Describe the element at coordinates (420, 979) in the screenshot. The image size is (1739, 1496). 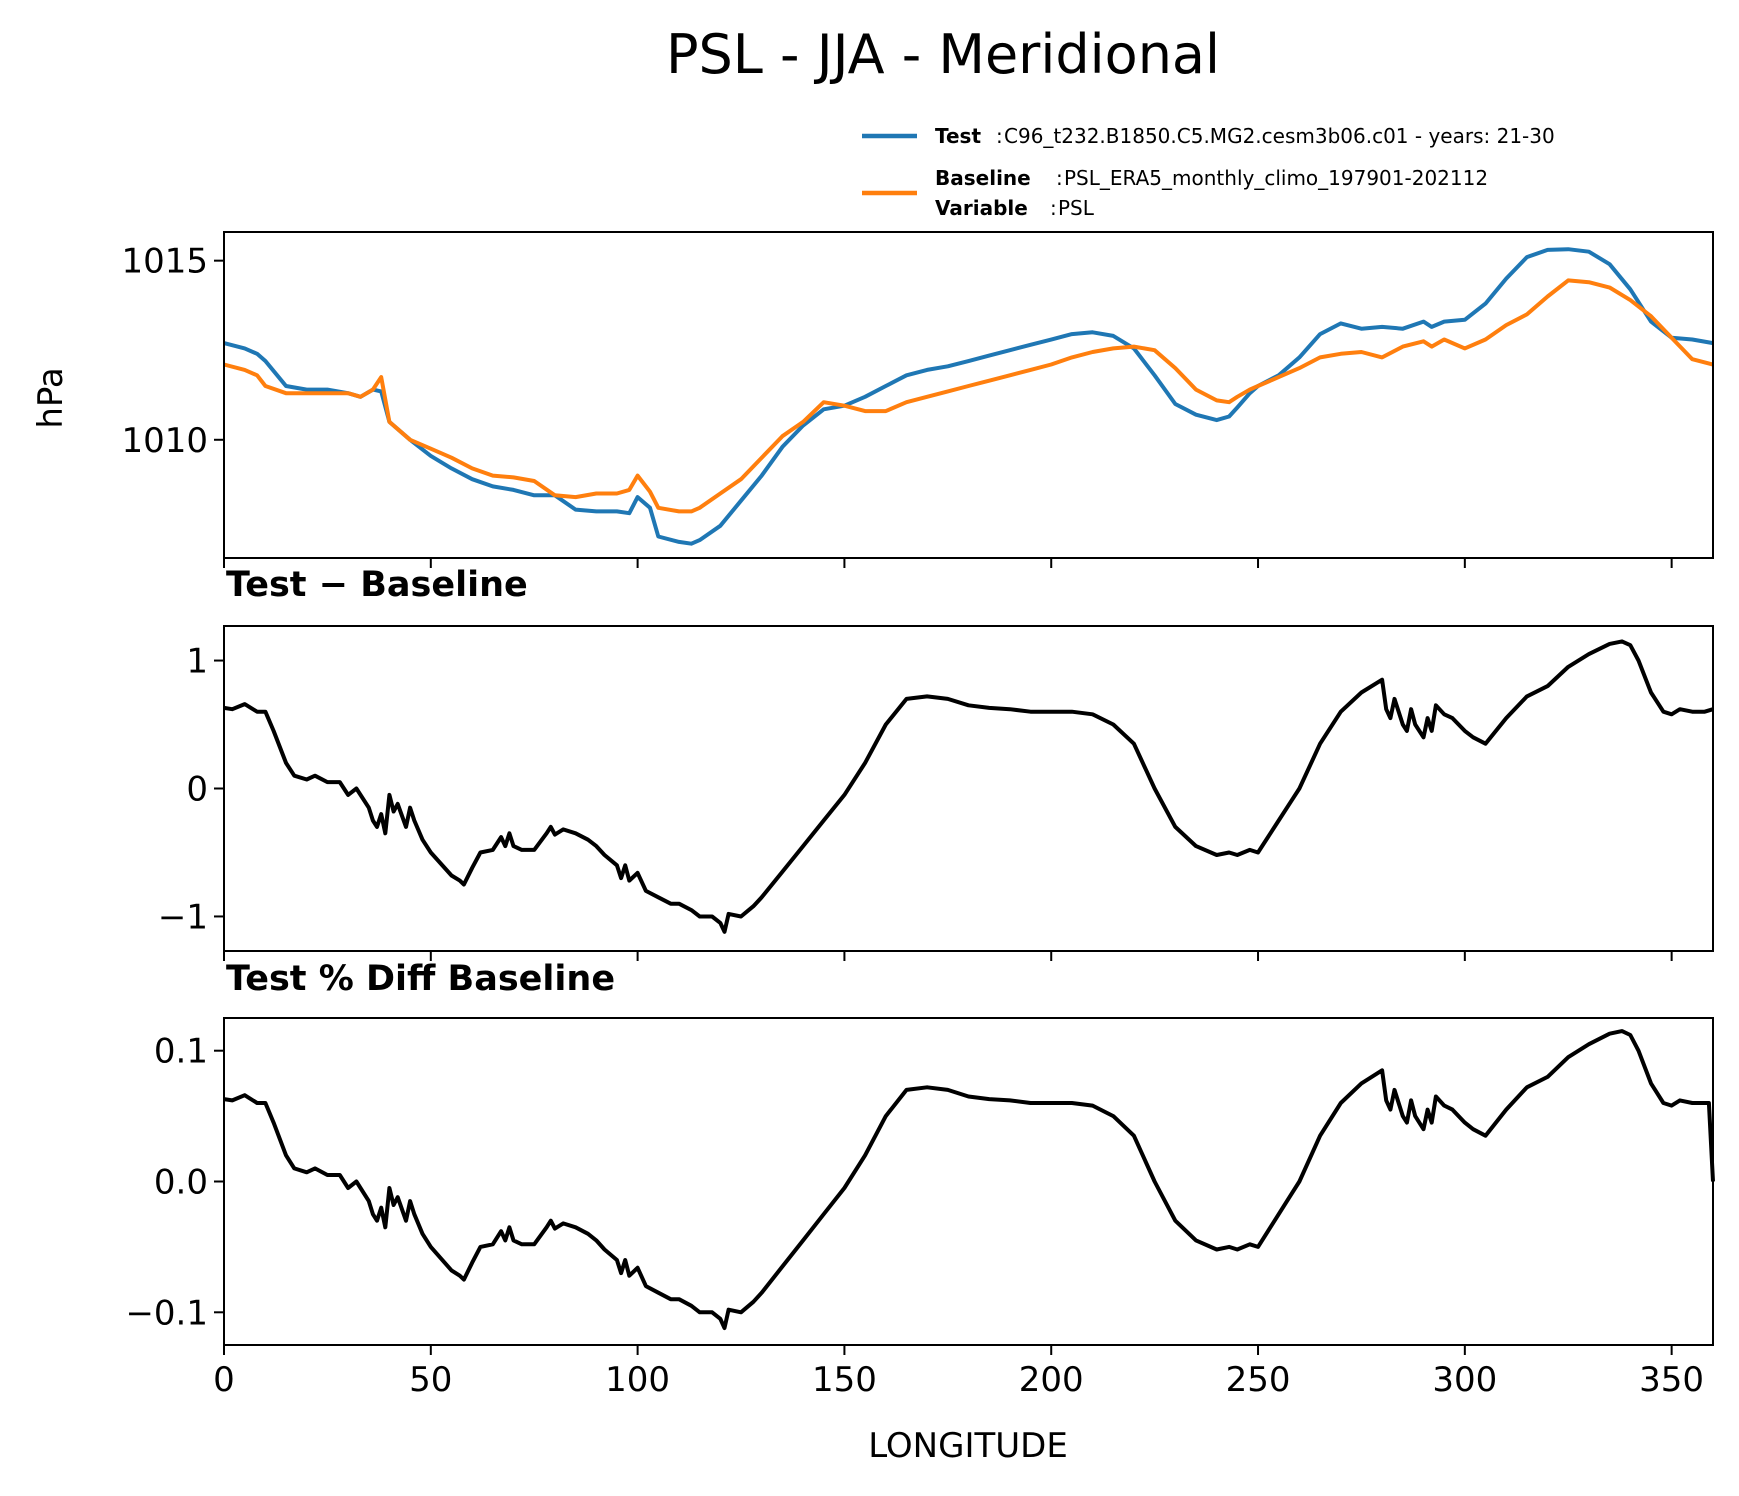
I see `percent-diff-panel-title: Test % Diff Baseline` at that location.